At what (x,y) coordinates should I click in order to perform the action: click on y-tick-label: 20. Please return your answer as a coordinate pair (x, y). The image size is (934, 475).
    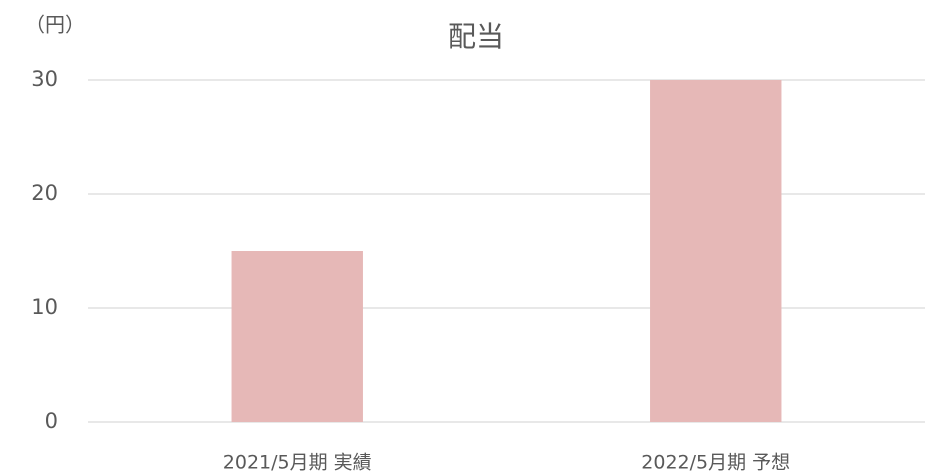
    Looking at the image, I should click on (44, 193).